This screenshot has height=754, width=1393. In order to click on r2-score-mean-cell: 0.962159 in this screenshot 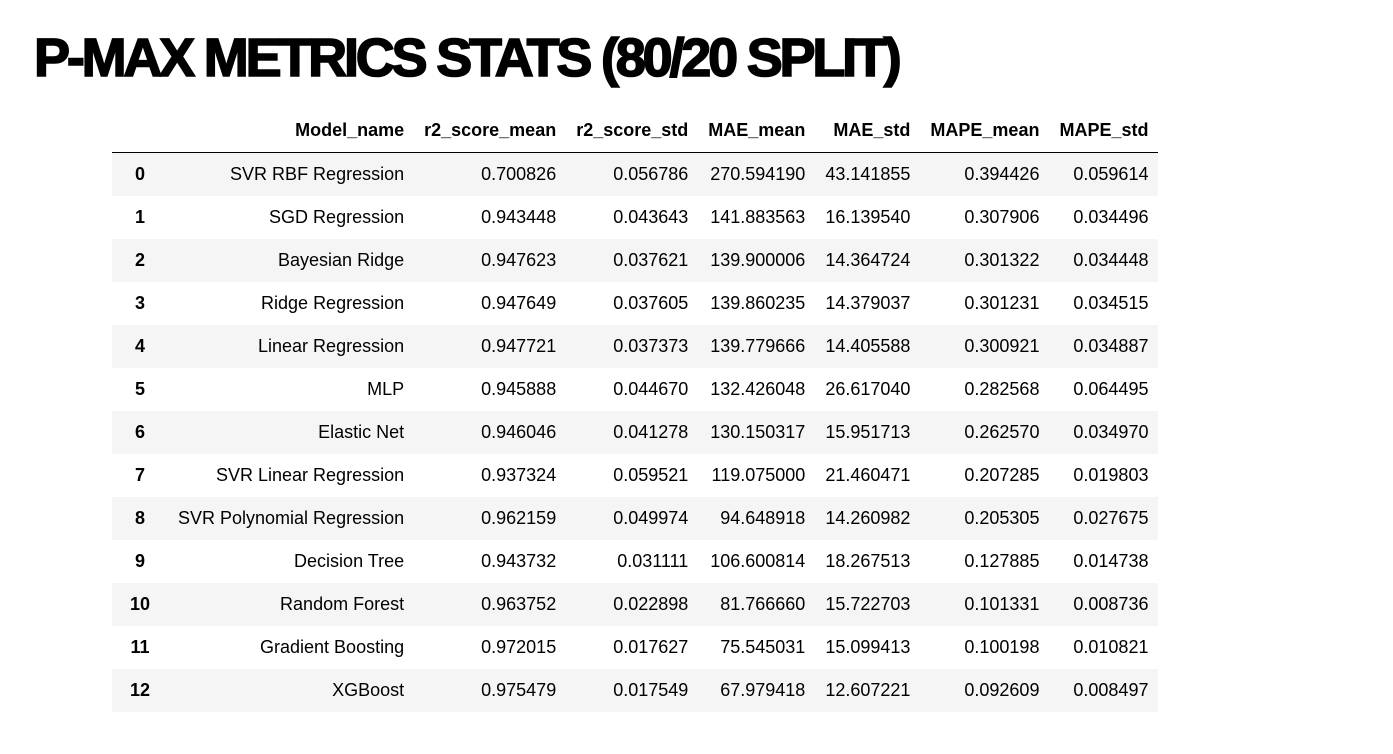, I will do `click(519, 518)`.